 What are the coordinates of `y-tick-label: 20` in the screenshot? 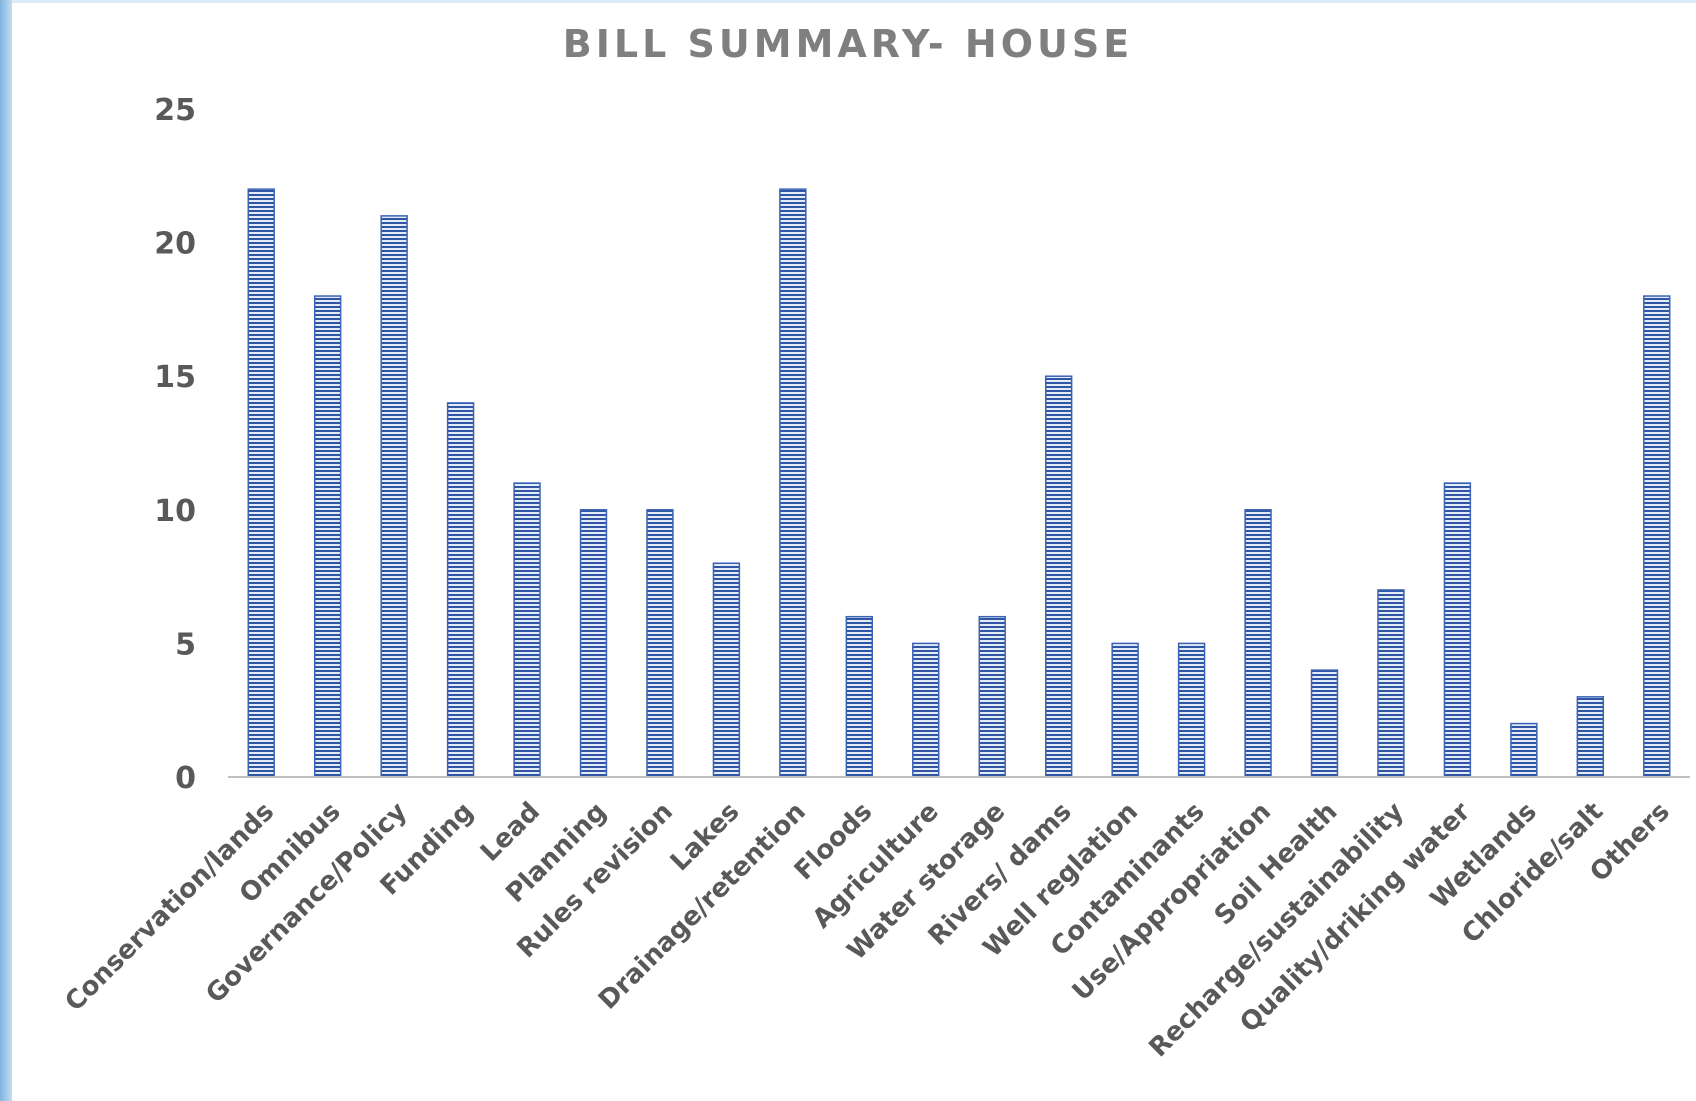 It's located at (175, 244).